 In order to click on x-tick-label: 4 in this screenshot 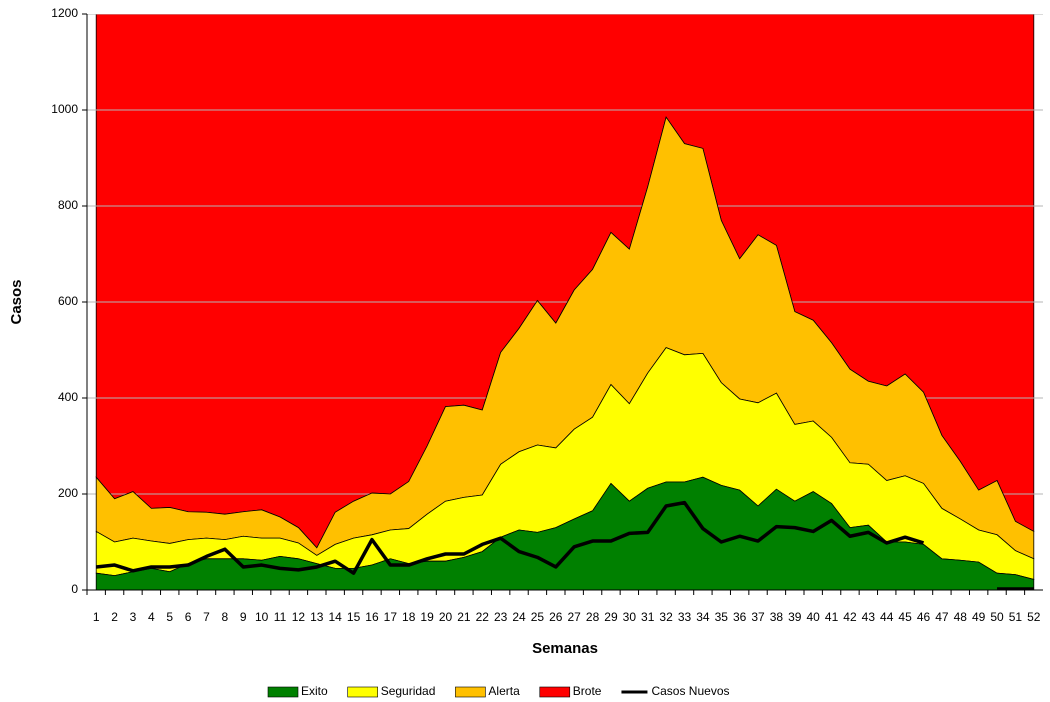, I will do `click(151, 617)`.